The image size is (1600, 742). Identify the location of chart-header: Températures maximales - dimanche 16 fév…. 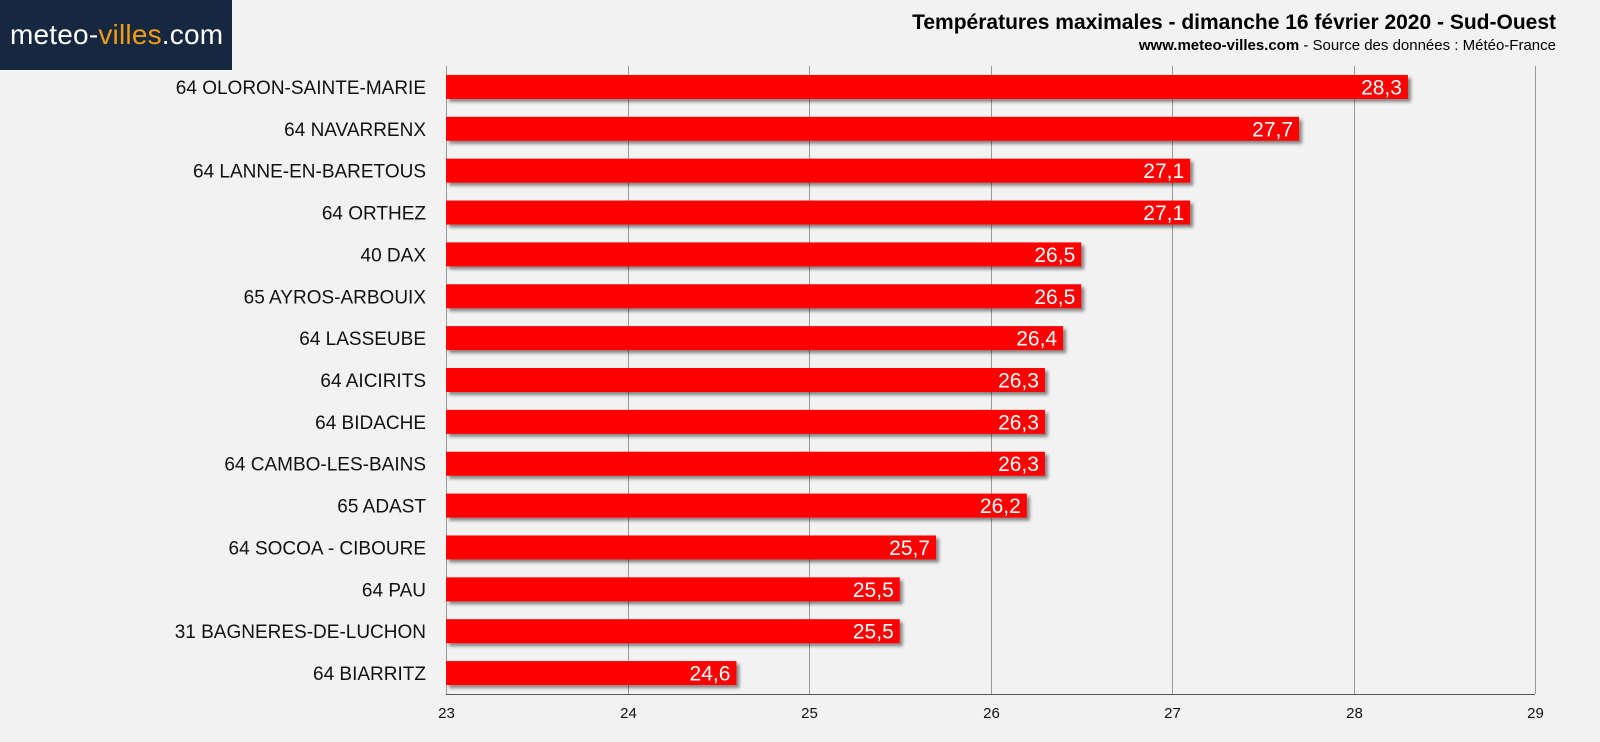
(1234, 33).